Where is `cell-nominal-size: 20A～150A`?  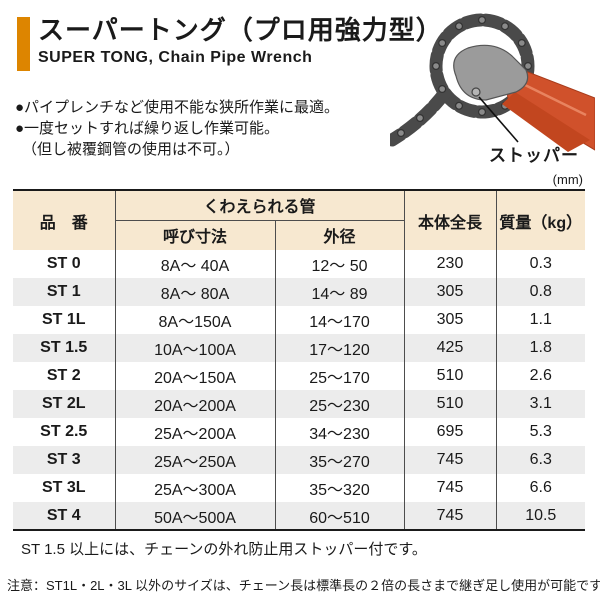 cell-nominal-size: 20A～150A is located at coordinates (195, 376).